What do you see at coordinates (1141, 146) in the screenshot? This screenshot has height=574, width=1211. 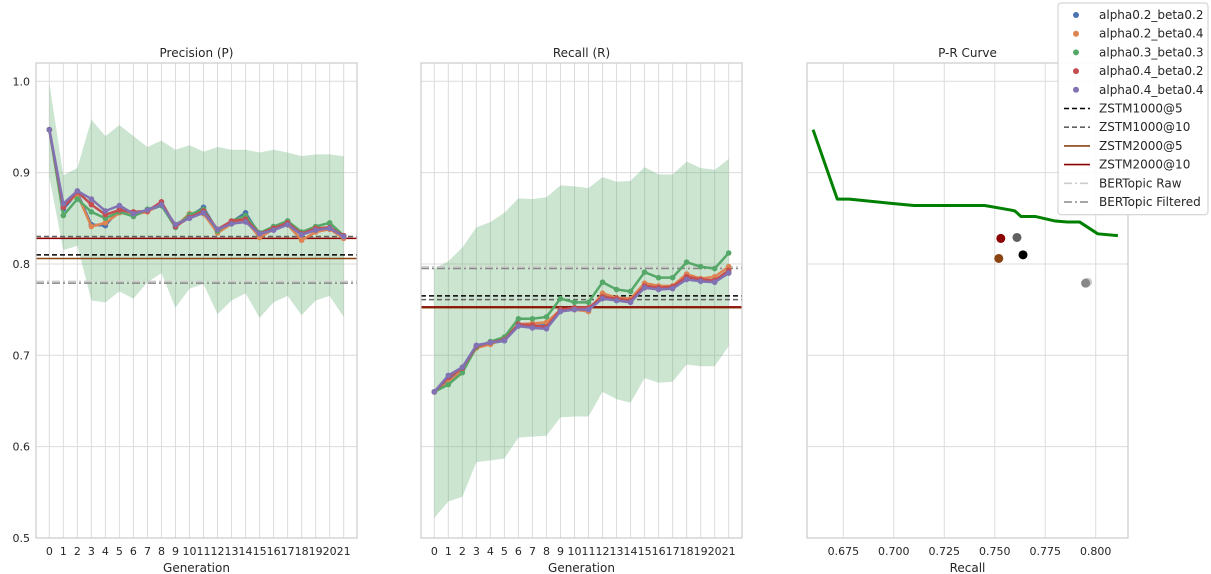 I see `legend-label: ZSTM2000@5` at bounding box center [1141, 146].